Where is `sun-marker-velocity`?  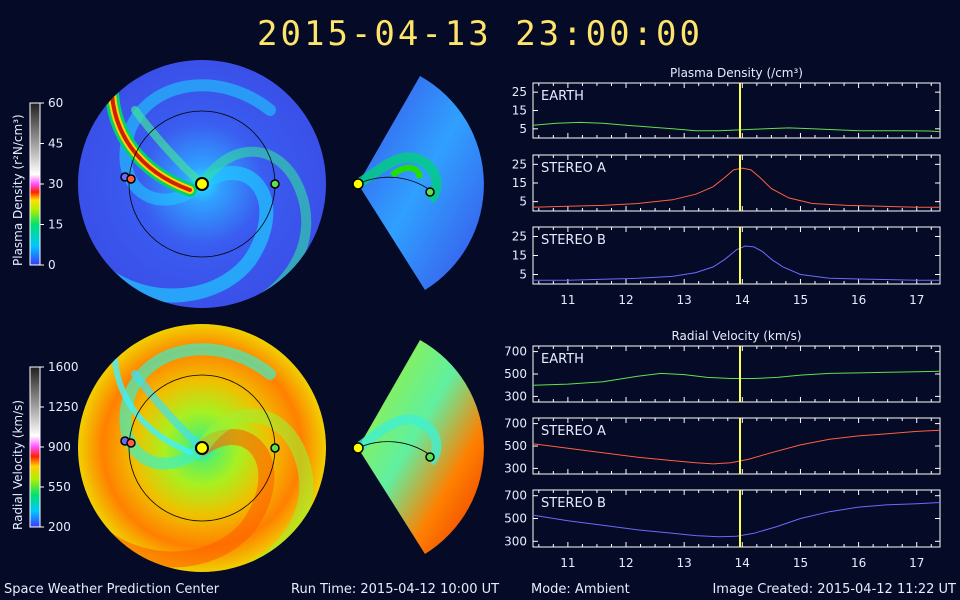
sun-marker-velocity is located at coordinates (202, 448).